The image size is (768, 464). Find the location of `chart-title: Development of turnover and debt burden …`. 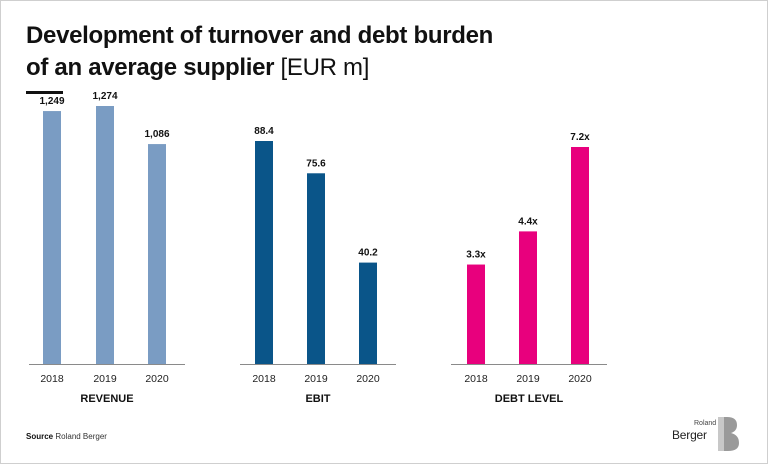

chart-title: Development of turnover and debt burden … is located at coordinates (259, 52).